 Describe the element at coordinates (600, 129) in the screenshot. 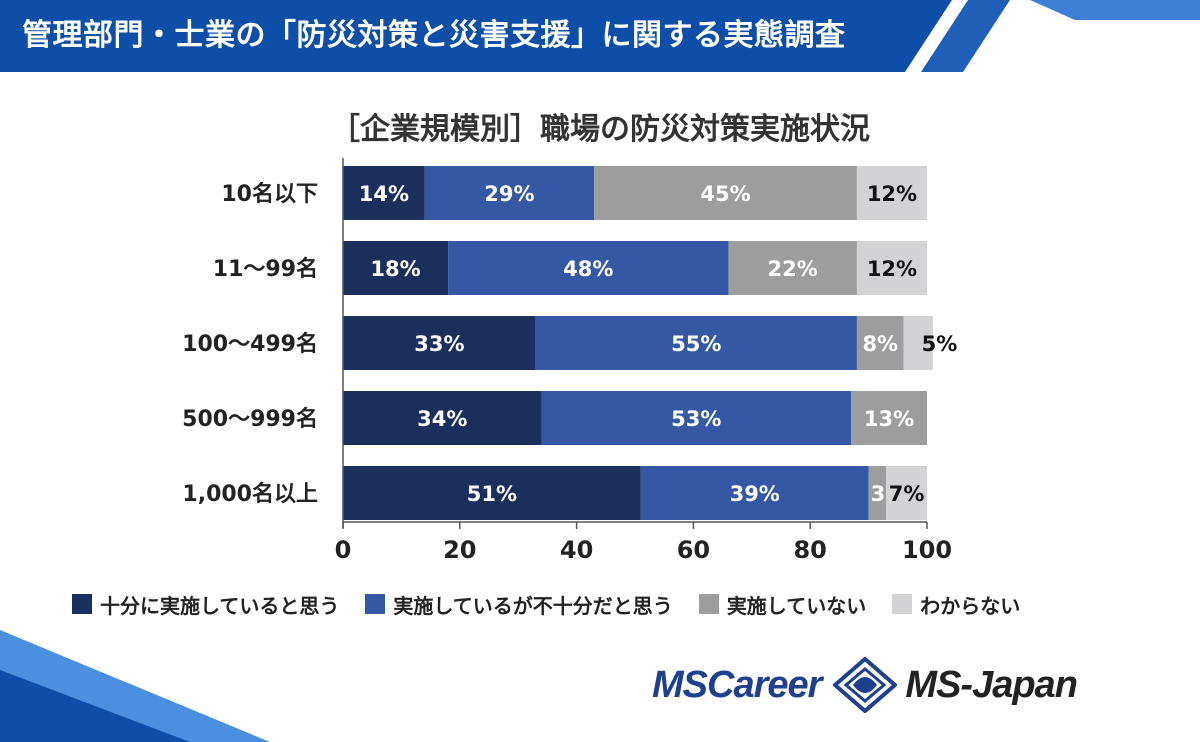

I see `chart-title: ［企業規模別］職場の防災対策実施状況` at that location.